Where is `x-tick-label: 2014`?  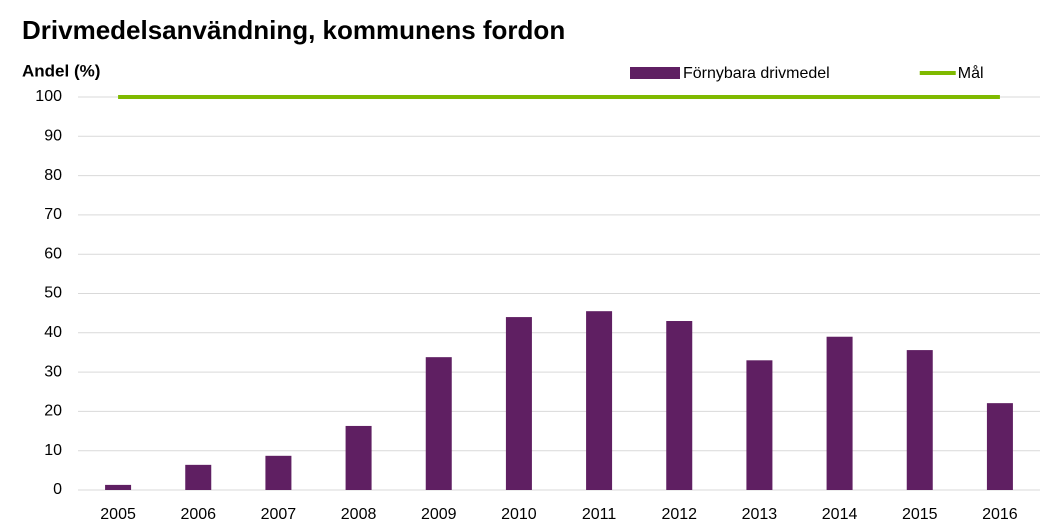
x-tick-label: 2014 is located at coordinates (840, 514).